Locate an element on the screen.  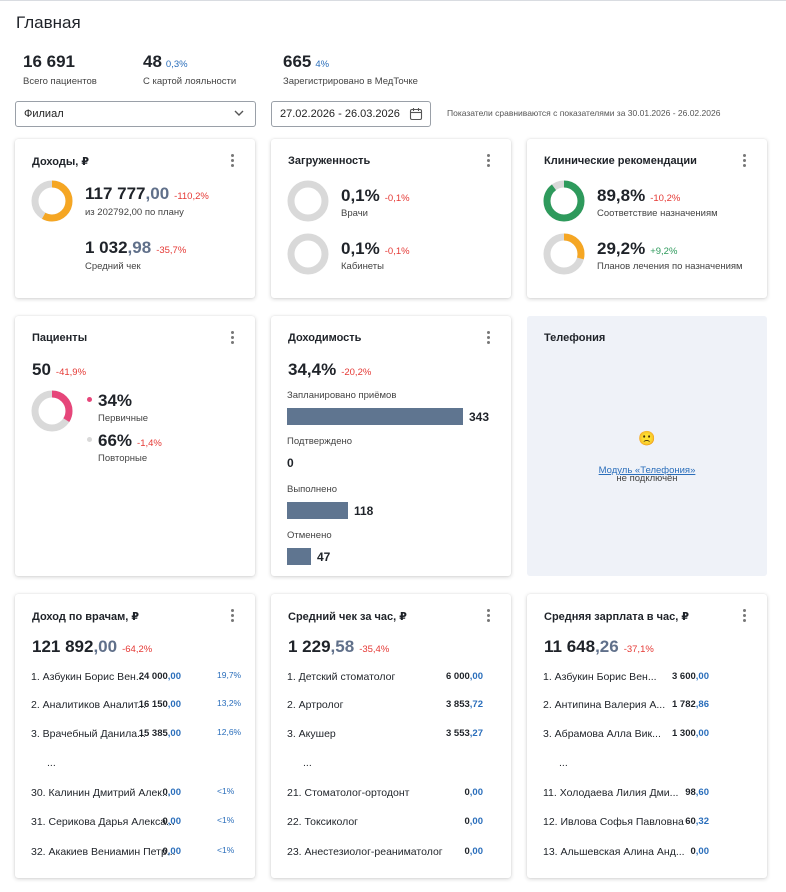
total-frac: ,58 is located at coordinates (342, 646).